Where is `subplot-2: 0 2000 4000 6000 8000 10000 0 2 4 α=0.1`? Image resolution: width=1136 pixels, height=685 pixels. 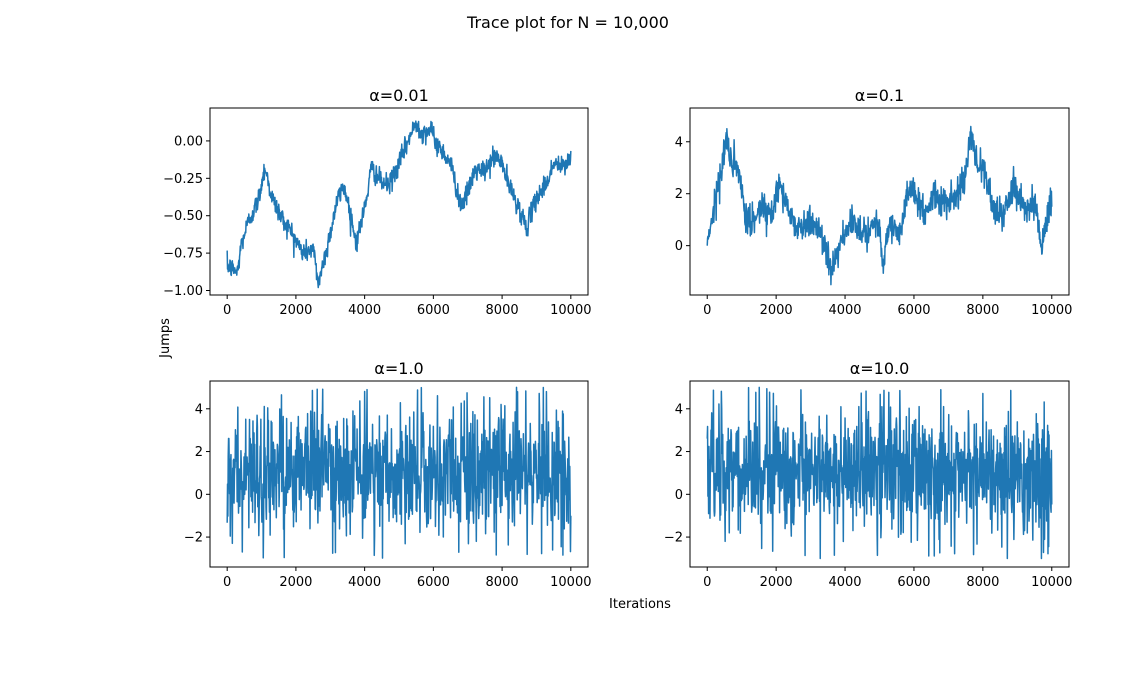
subplot-2: 0 2000 4000 6000 8000 10000 0 2 4 α=0.1 is located at coordinates (874, 202).